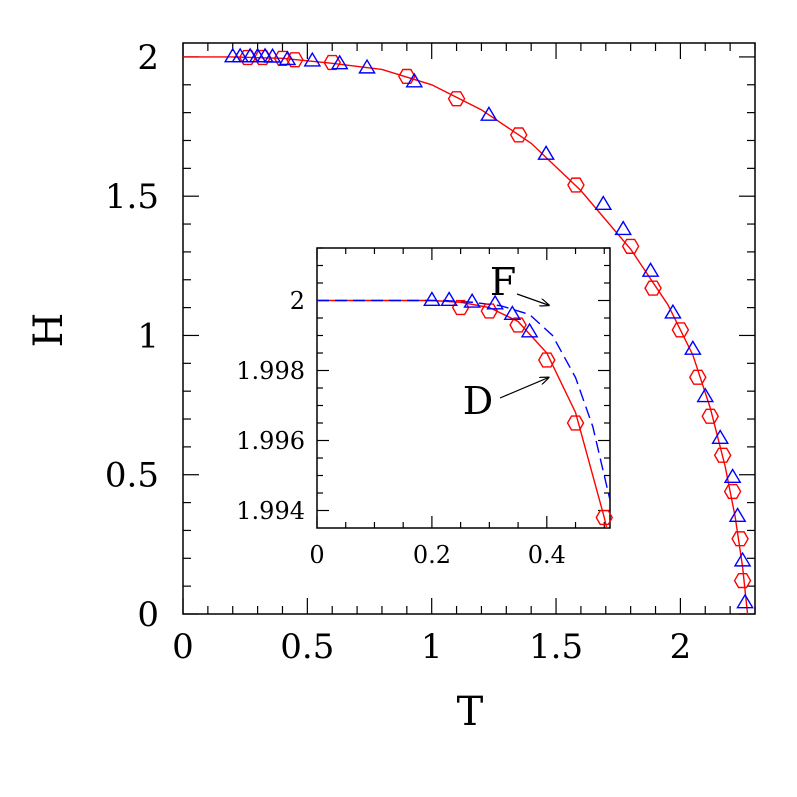 This screenshot has height=797, width=797. What do you see at coordinates (681, 647) in the screenshot?
I see `x-tick-label: 2` at bounding box center [681, 647].